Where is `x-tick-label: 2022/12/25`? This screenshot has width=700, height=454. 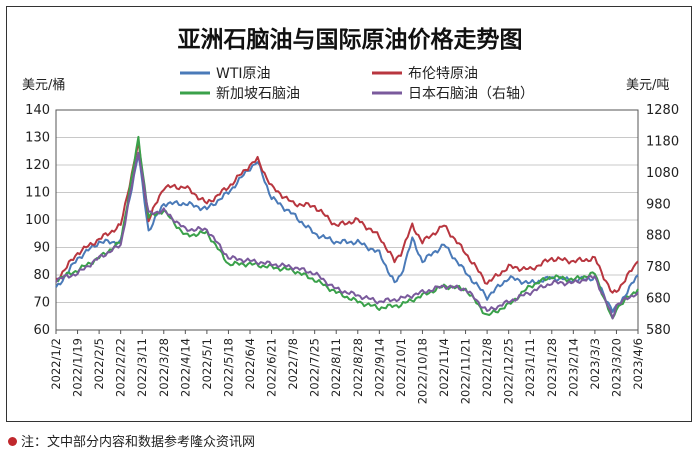
x-tick-label: 2022/12/25 is located at coordinates (509, 371).